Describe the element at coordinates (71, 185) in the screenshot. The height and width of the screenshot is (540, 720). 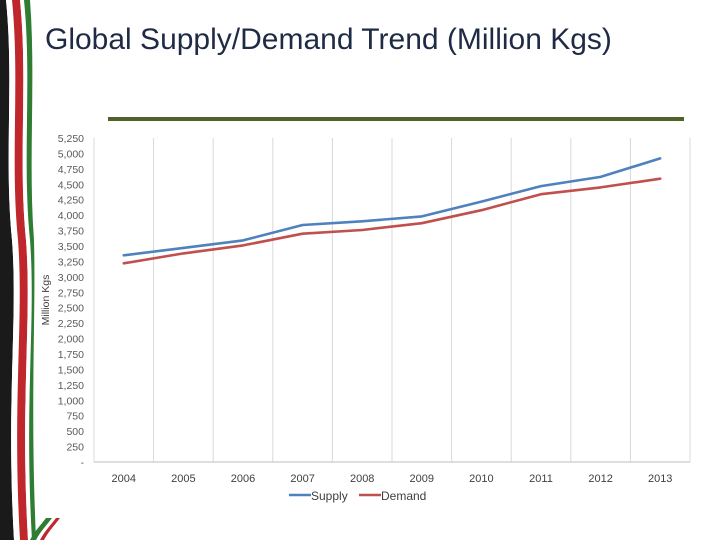
I see `y-tick-label: 4,500` at that location.